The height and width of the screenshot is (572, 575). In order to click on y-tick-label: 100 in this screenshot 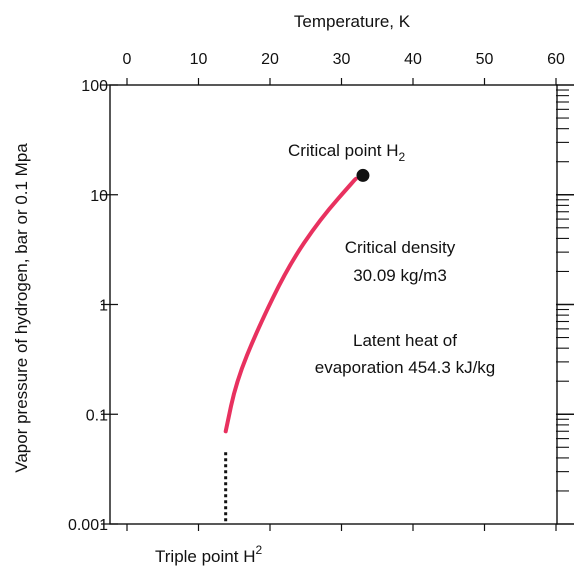, I will do `click(94, 86)`.